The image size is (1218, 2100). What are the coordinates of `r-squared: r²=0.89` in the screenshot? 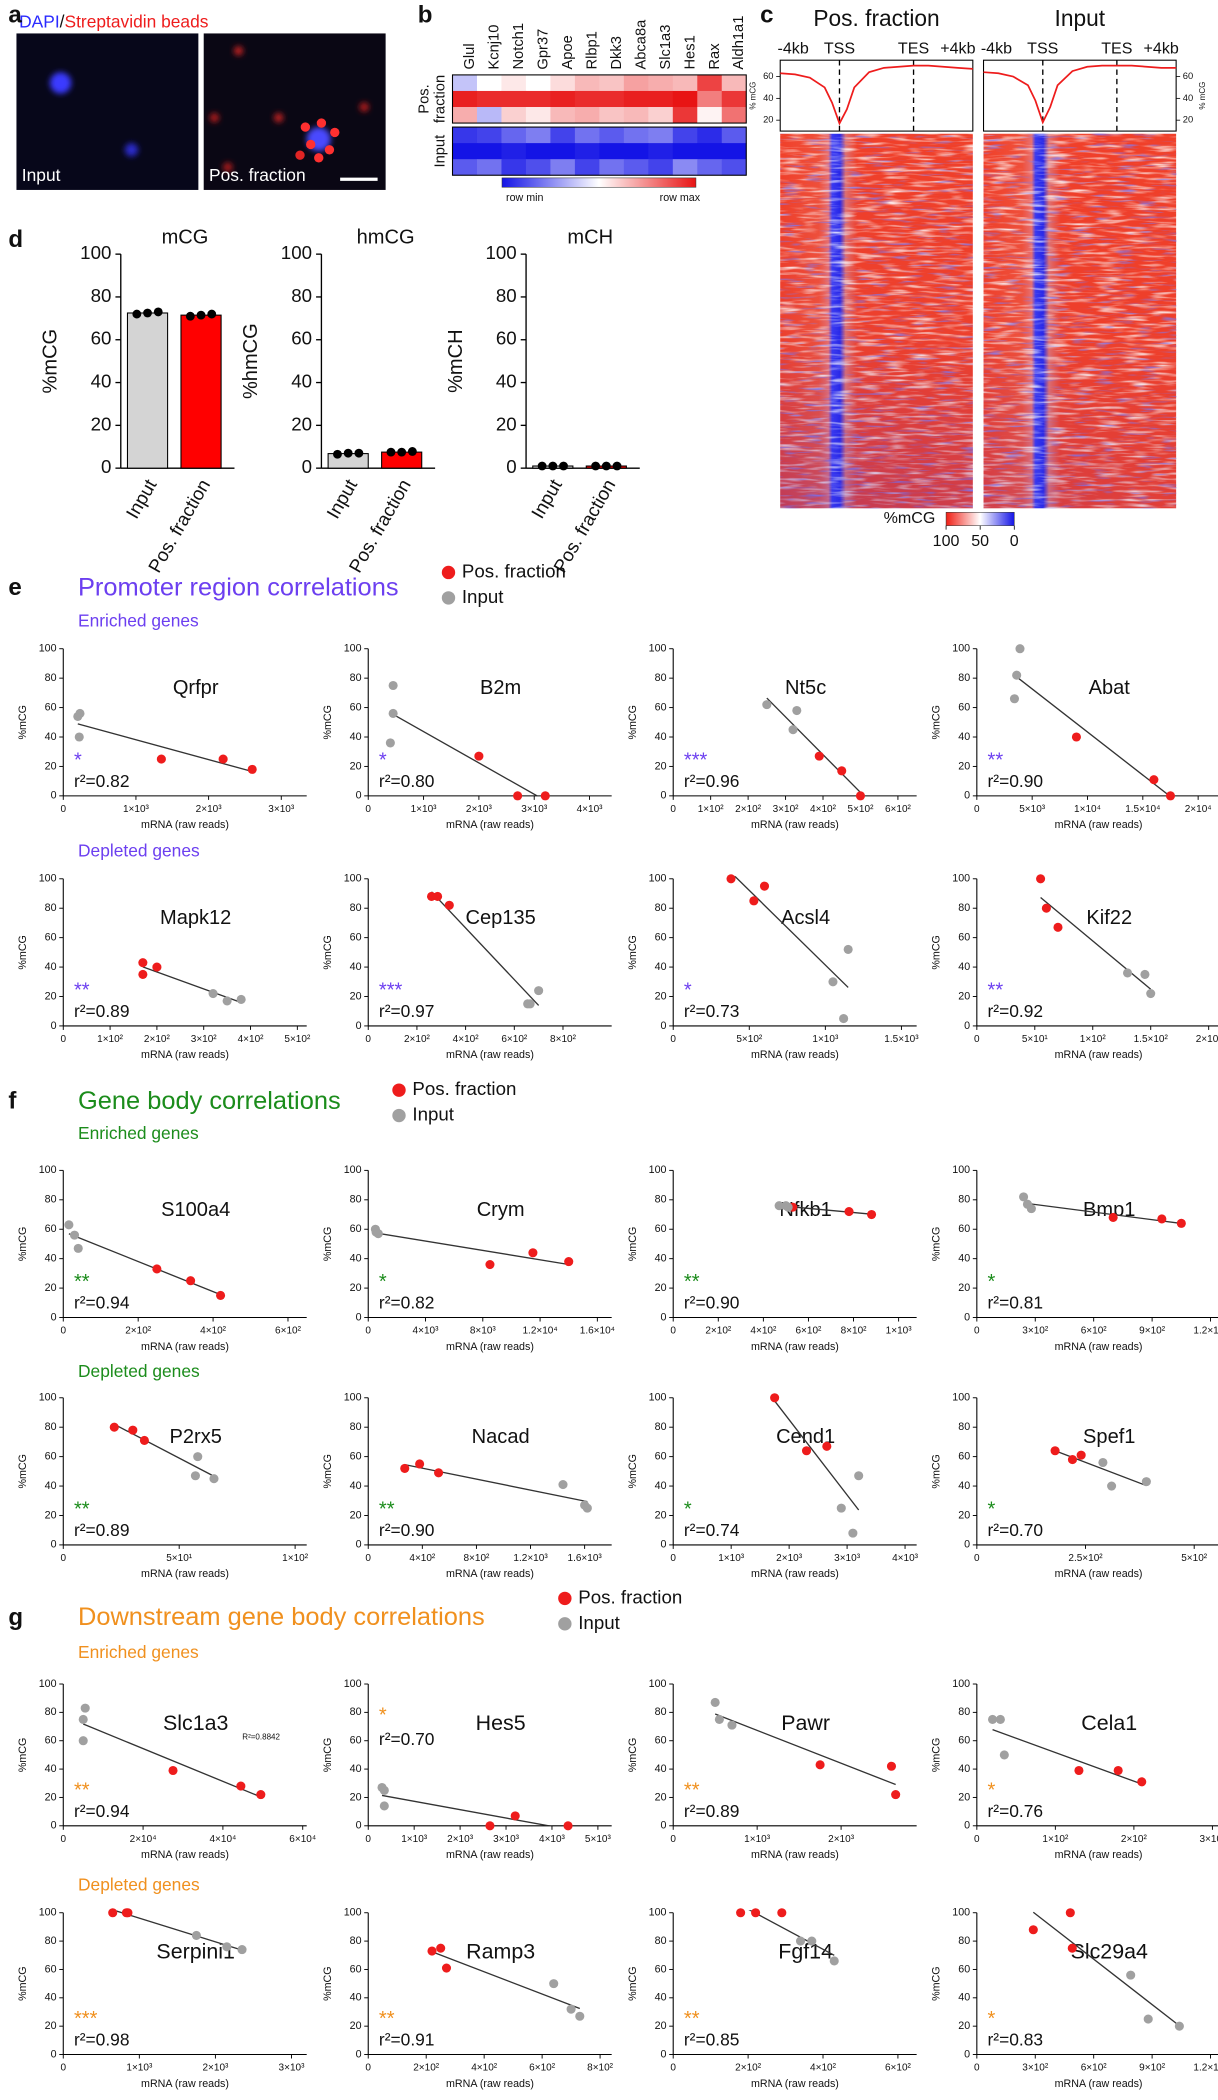 It's located at (102, 1011).